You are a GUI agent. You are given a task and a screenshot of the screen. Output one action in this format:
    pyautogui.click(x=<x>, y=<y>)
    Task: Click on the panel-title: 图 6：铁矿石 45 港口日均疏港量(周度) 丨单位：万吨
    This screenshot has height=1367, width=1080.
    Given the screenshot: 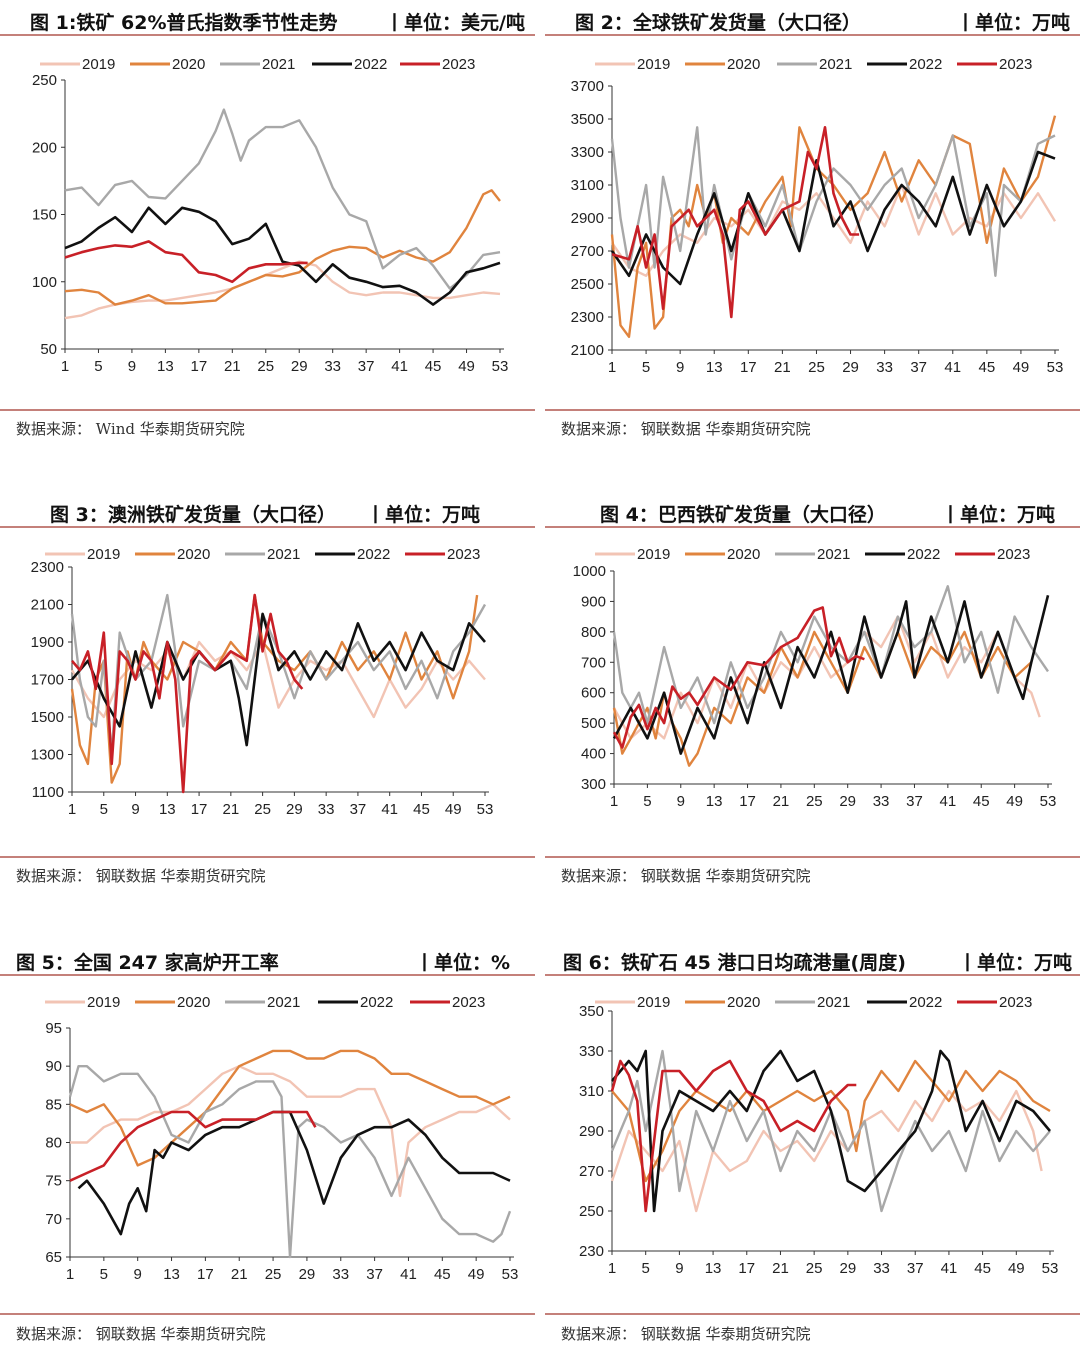 What is the action you would take?
    pyautogui.click(x=812, y=957)
    